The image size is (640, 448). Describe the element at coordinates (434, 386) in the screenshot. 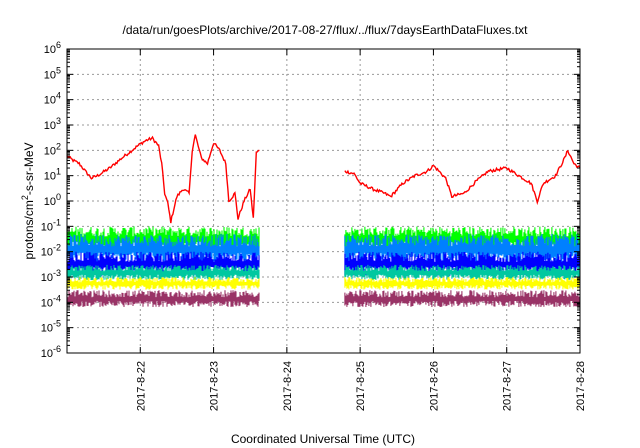

I see `x-tick-label: 2017-8-26` at that location.